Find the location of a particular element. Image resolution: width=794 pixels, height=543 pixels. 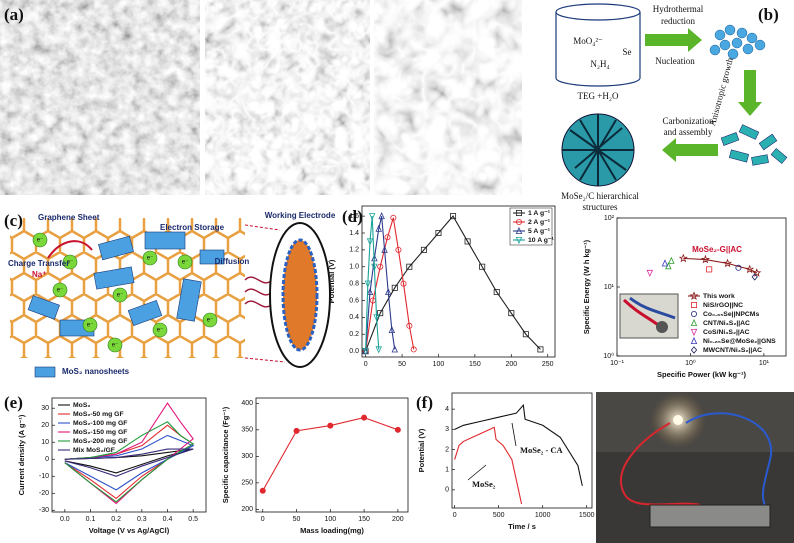

beaker is located at coordinates (598, 49).